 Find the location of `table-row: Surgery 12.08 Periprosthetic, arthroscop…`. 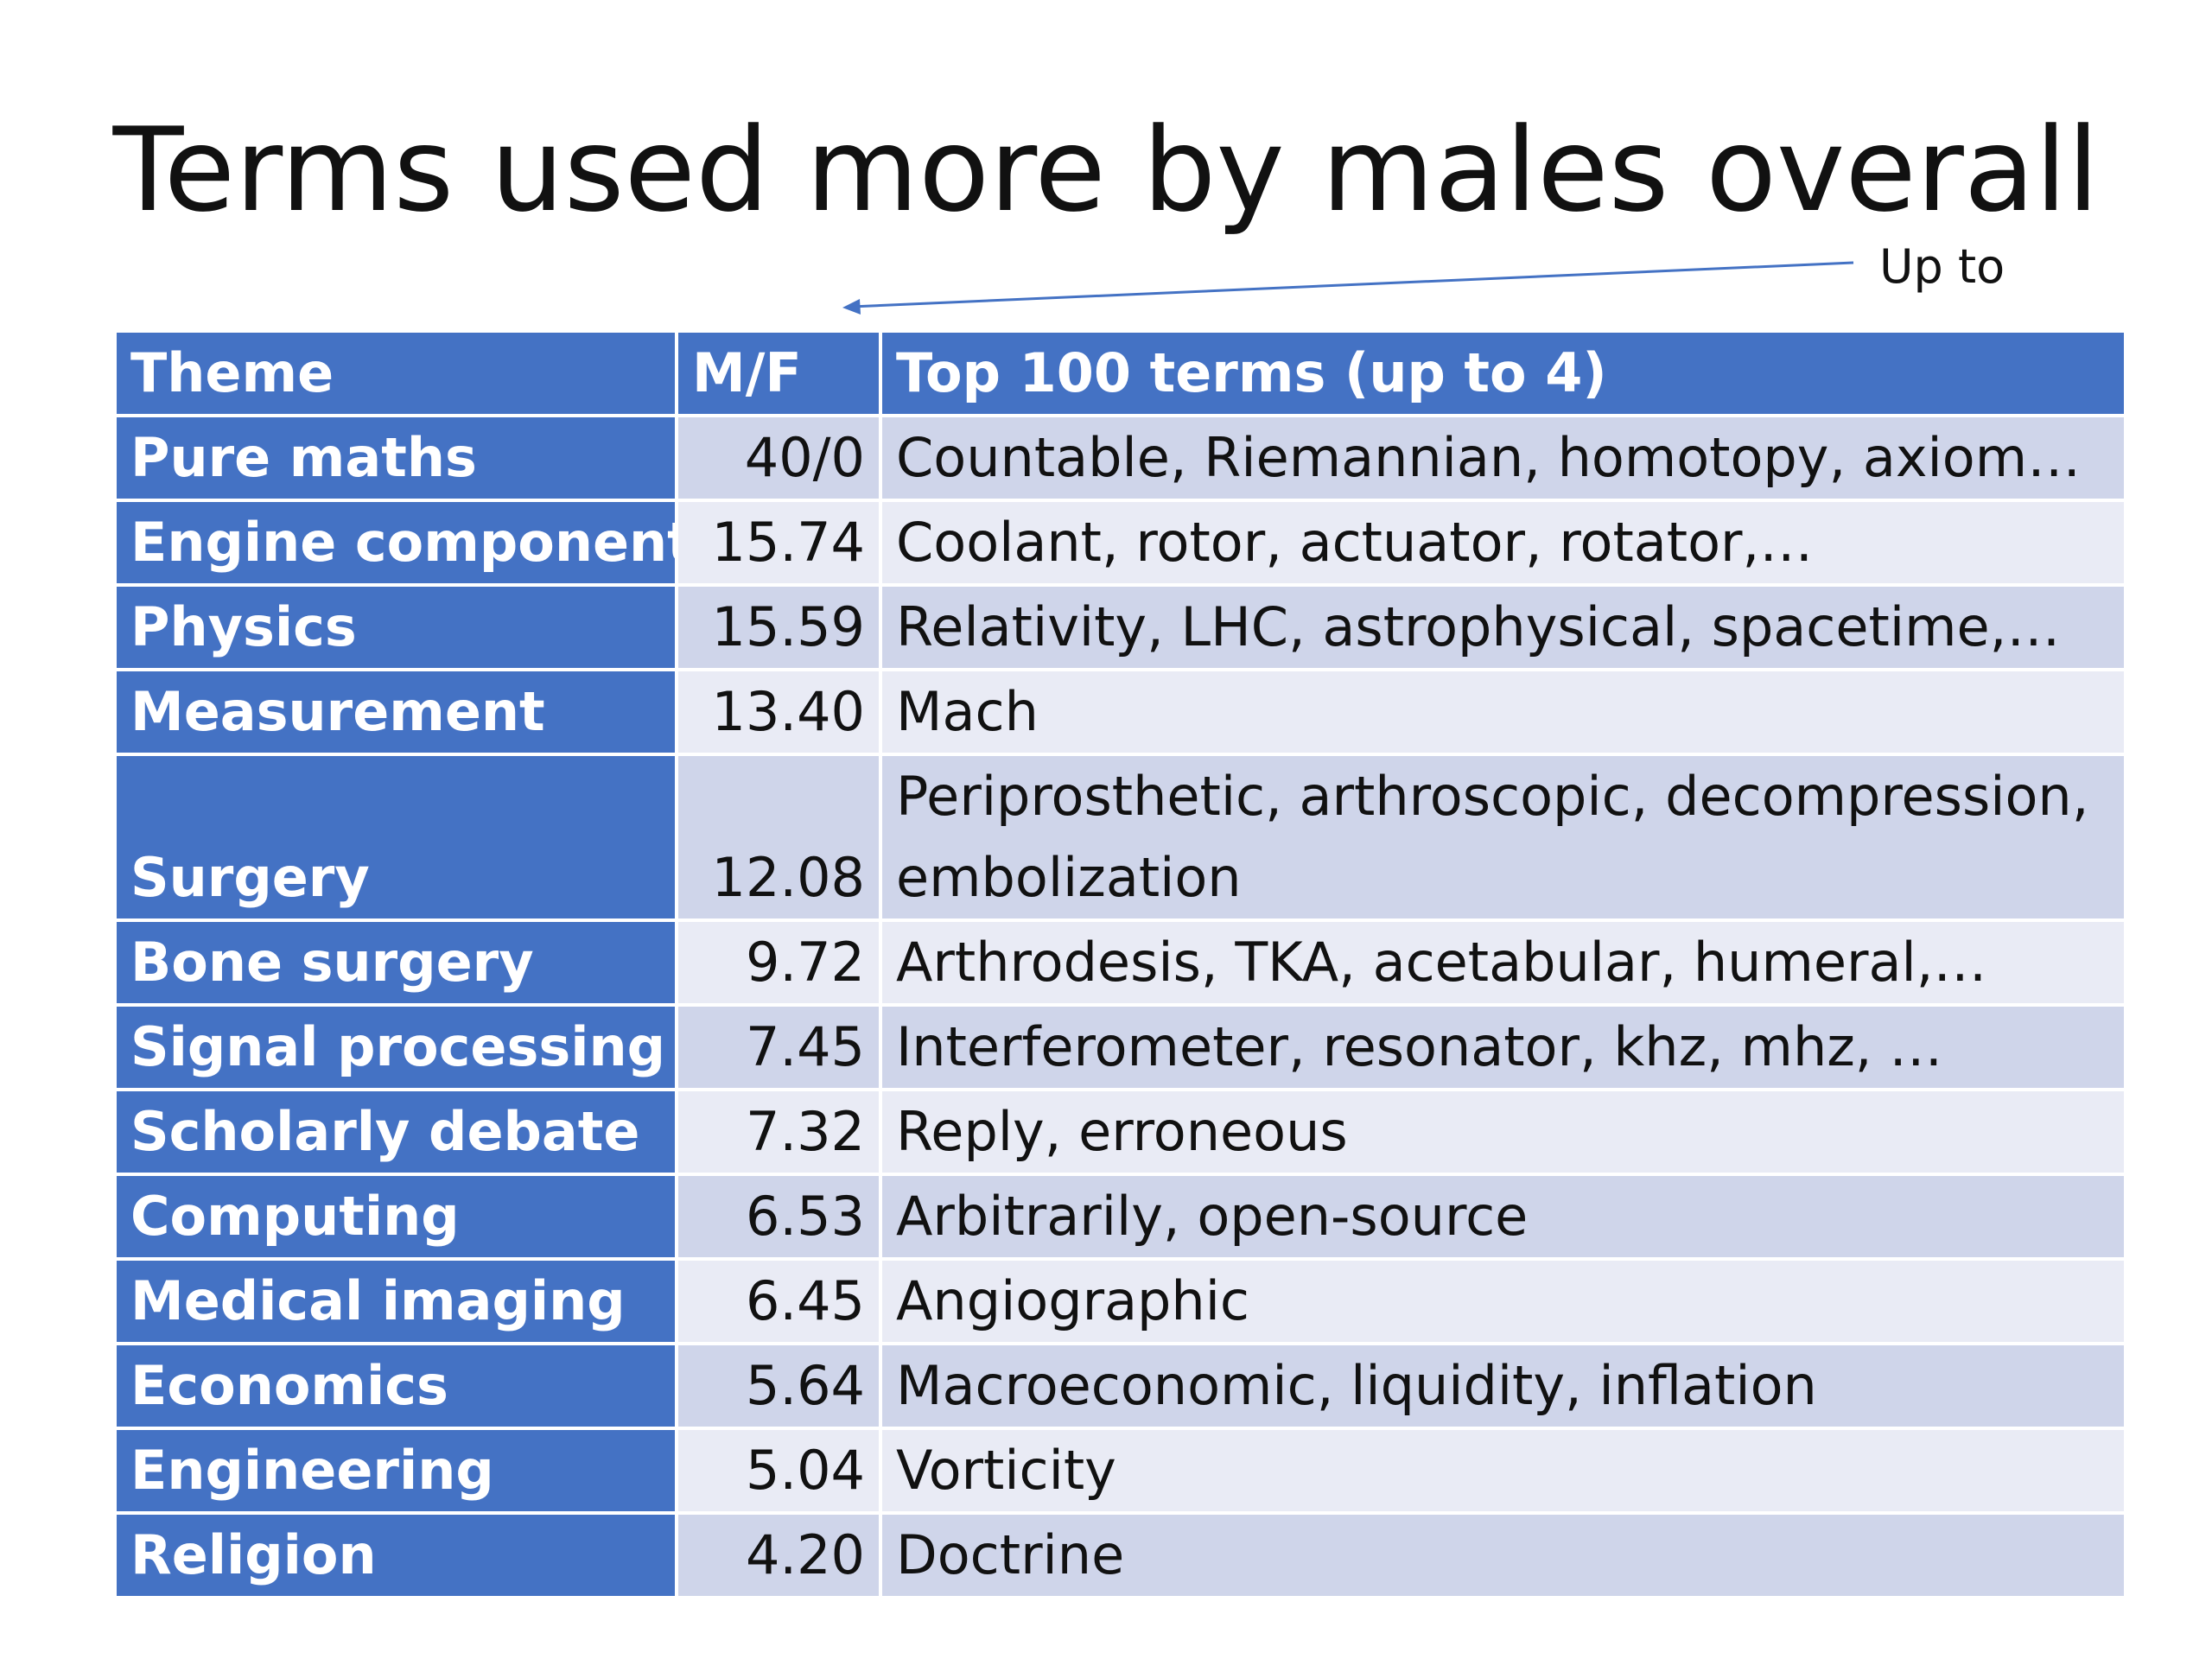

table-row: Surgery 12.08 Periprosthetic, arthroscop… is located at coordinates (1120, 837).